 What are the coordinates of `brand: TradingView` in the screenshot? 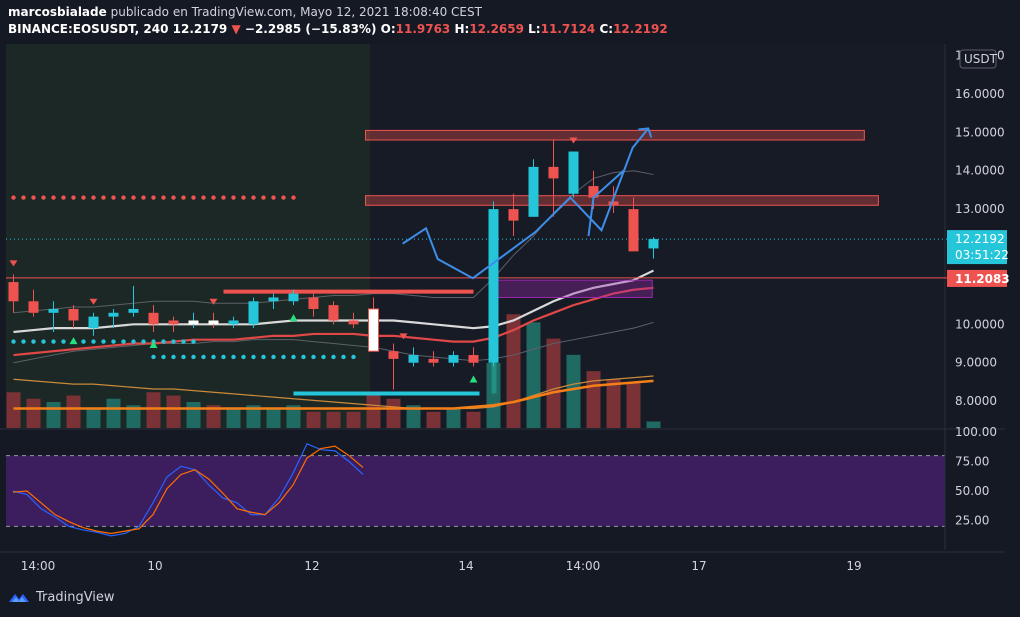 It's located at (61, 597).